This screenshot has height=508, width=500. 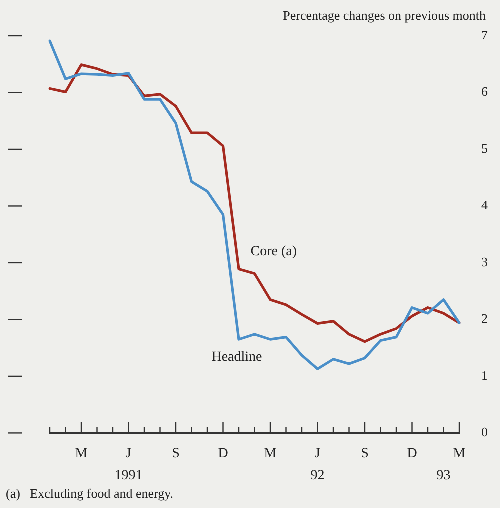 What do you see at coordinates (274, 252) in the screenshot?
I see `series-label: Core (a)` at bounding box center [274, 252].